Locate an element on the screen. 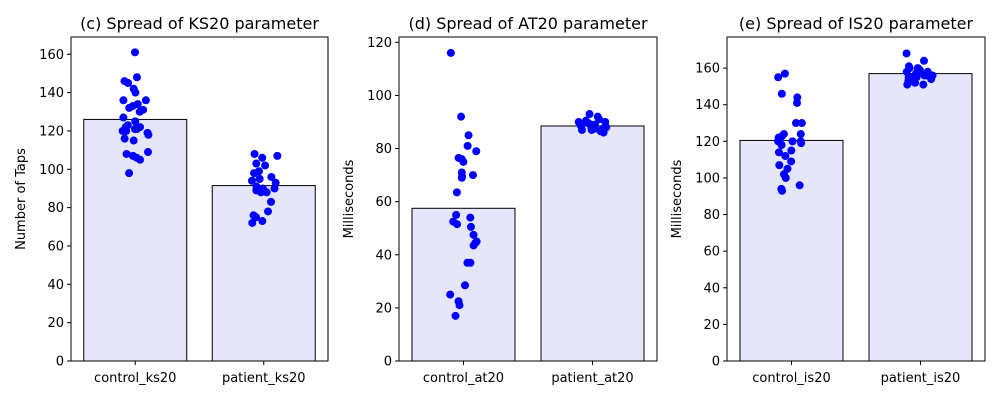 Image resolution: width=1000 pixels, height=400 pixels. y-axis-label: Number of Taps is located at coordinates (21, 199).